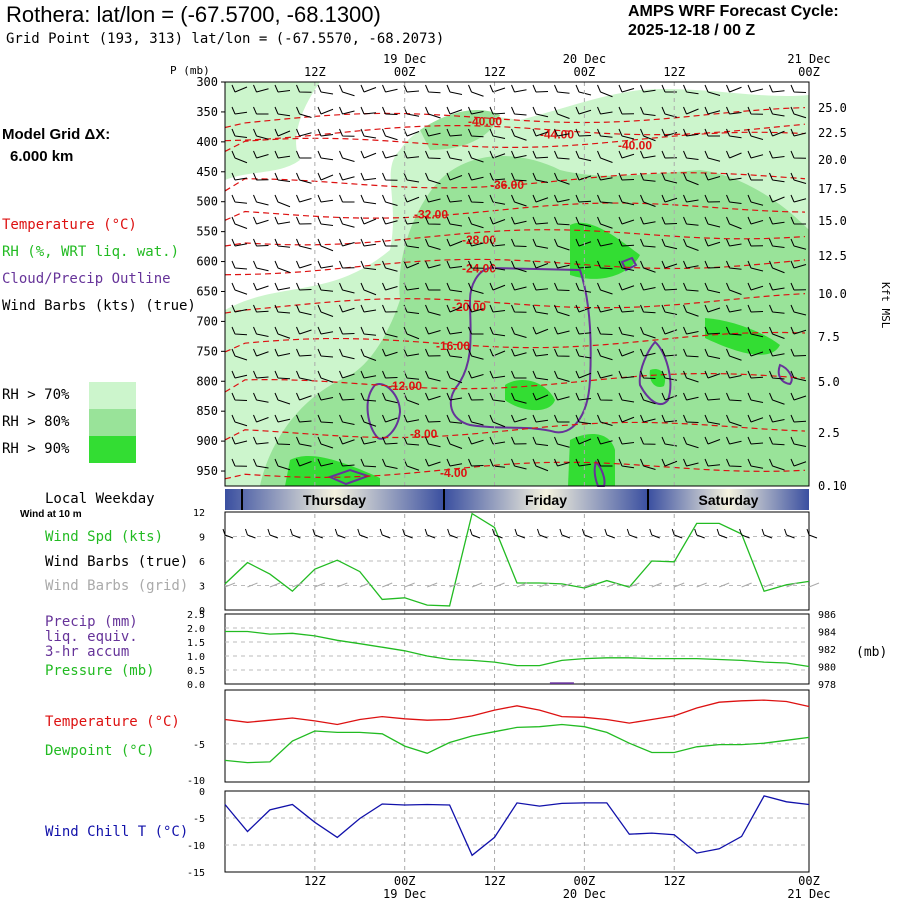  Describe the element at coordinates (832, 294) in the screenshot. I see `height-tick-label: 10.0` at that location.